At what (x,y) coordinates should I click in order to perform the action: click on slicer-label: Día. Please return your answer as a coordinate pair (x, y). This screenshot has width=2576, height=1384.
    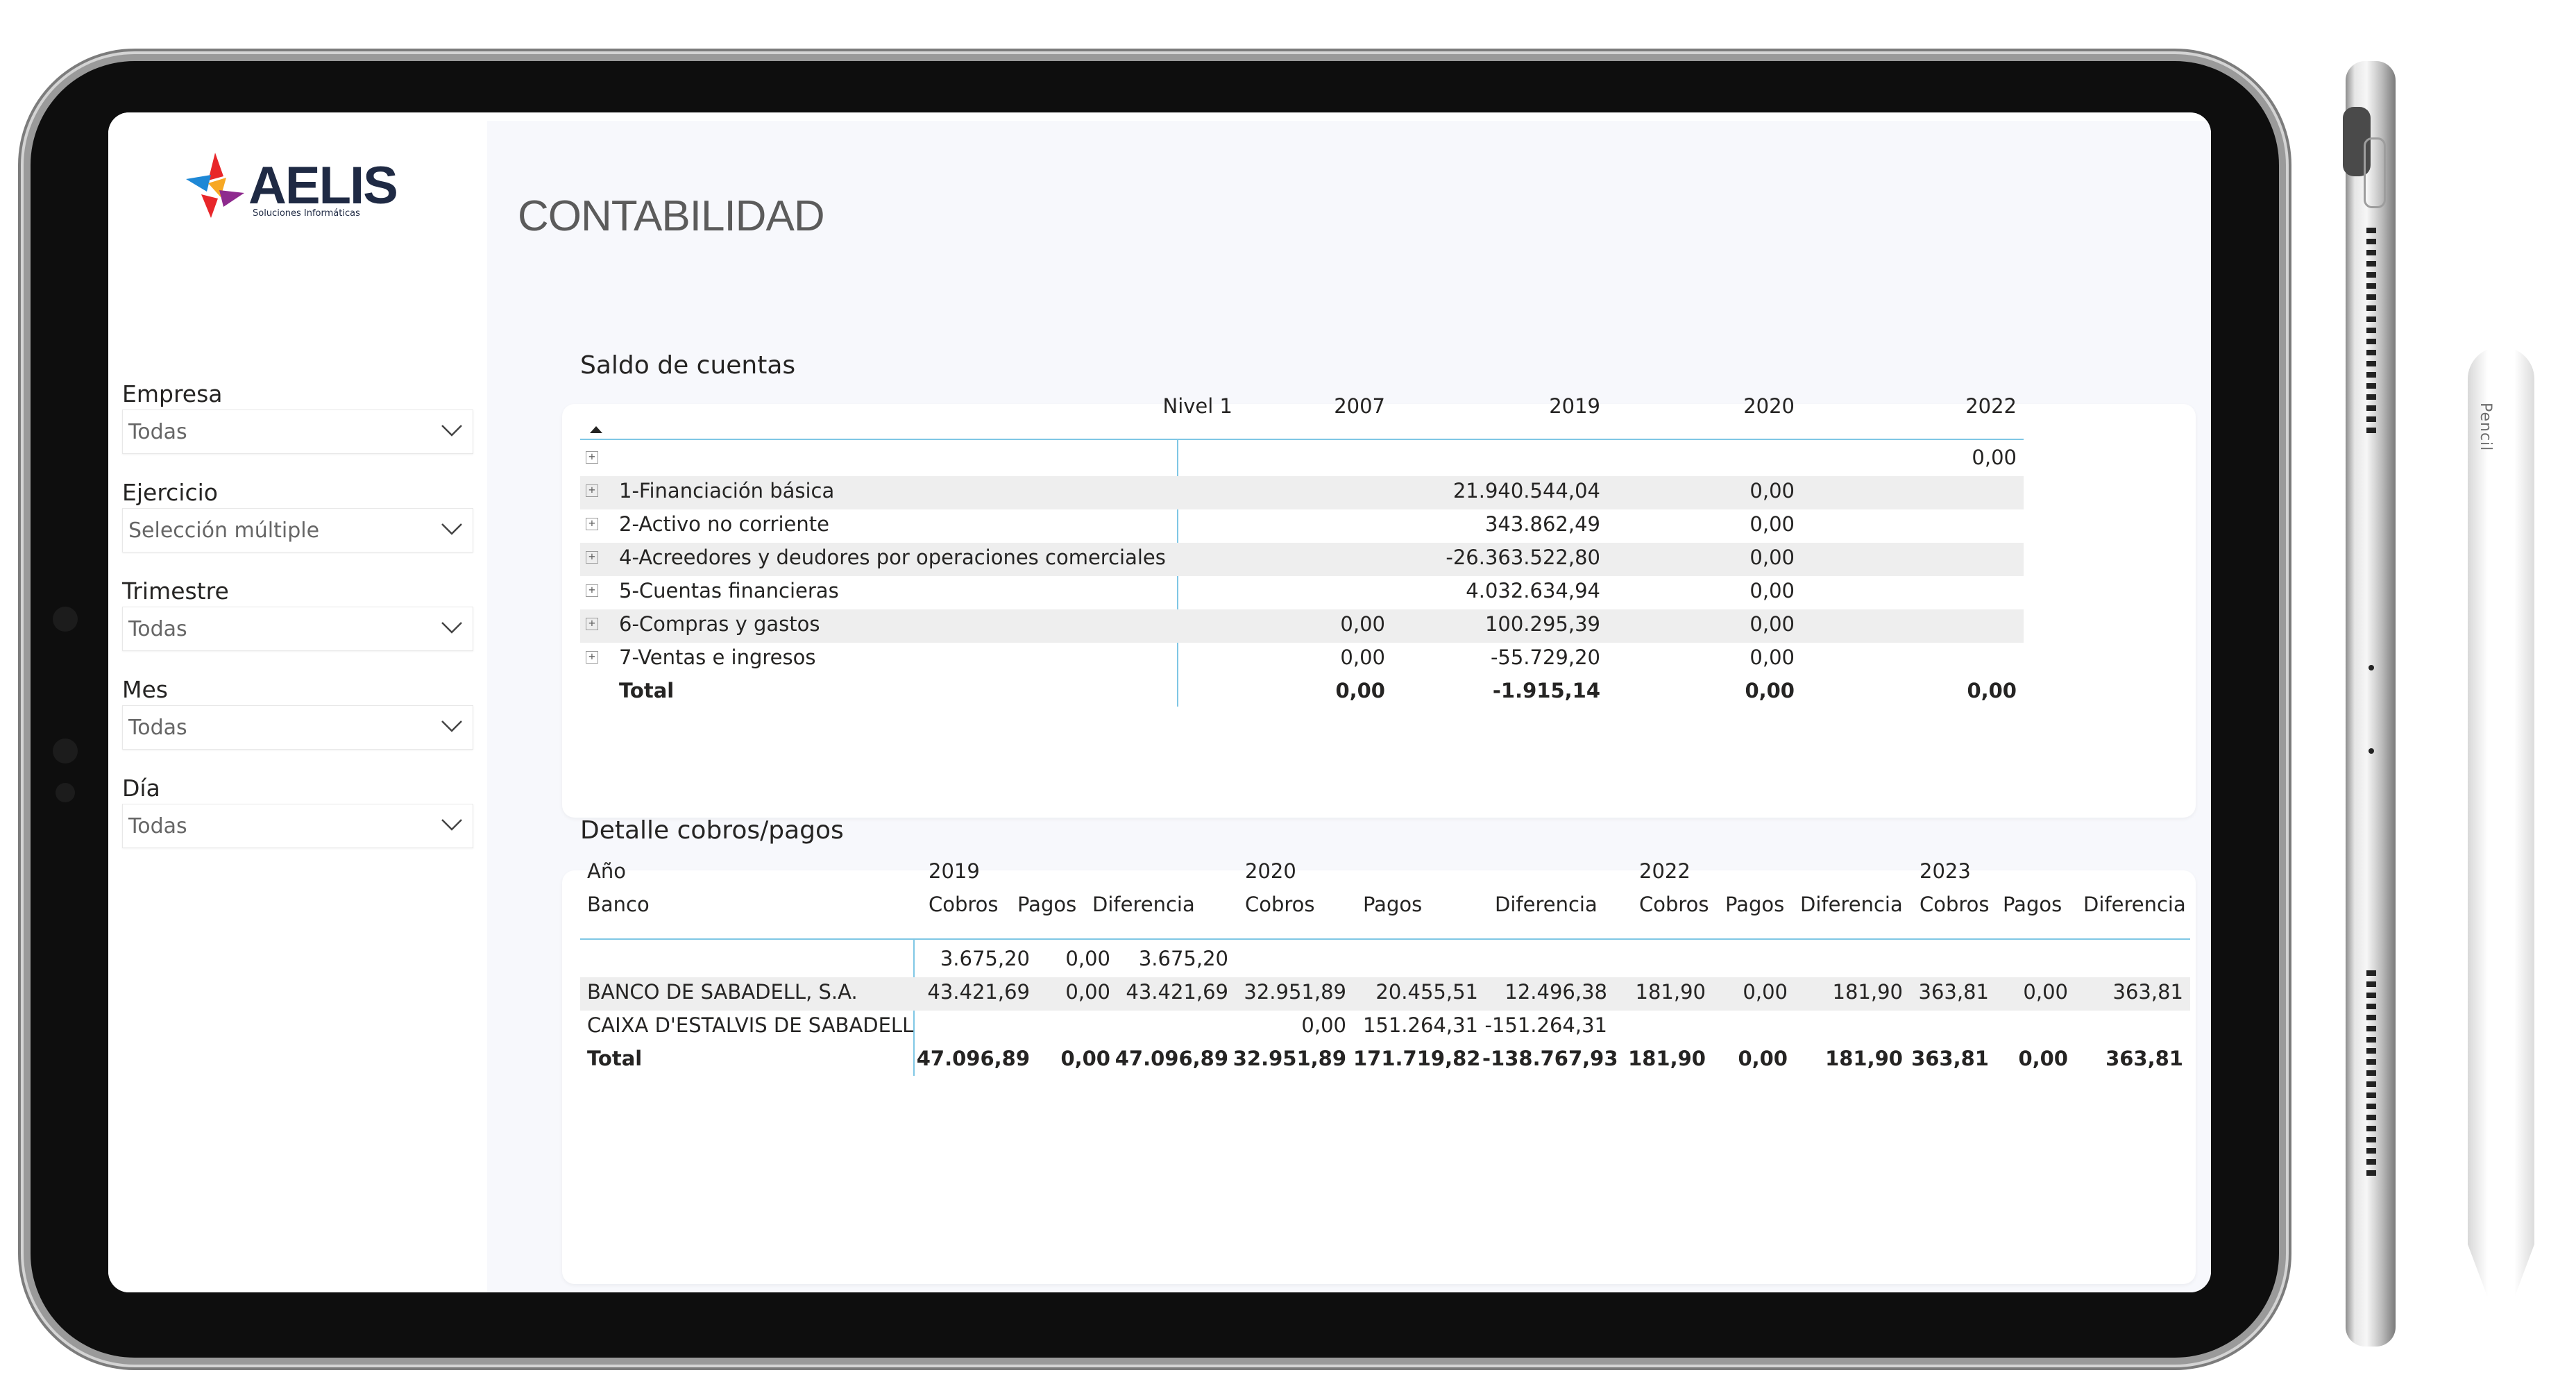
    Looking at the image, I should click on (141, 788).